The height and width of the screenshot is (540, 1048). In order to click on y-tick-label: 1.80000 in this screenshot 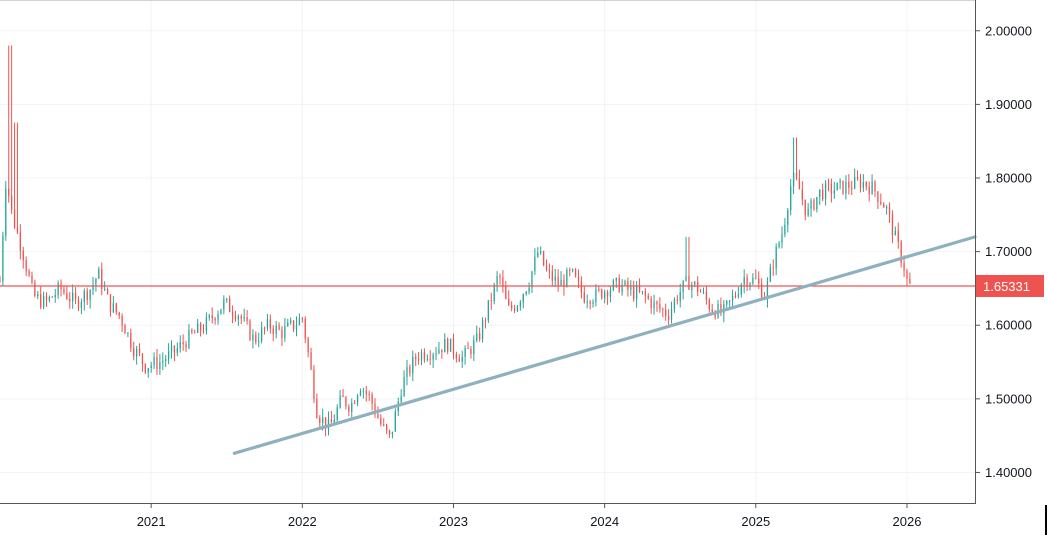, I will do `click(1008, 177)`.